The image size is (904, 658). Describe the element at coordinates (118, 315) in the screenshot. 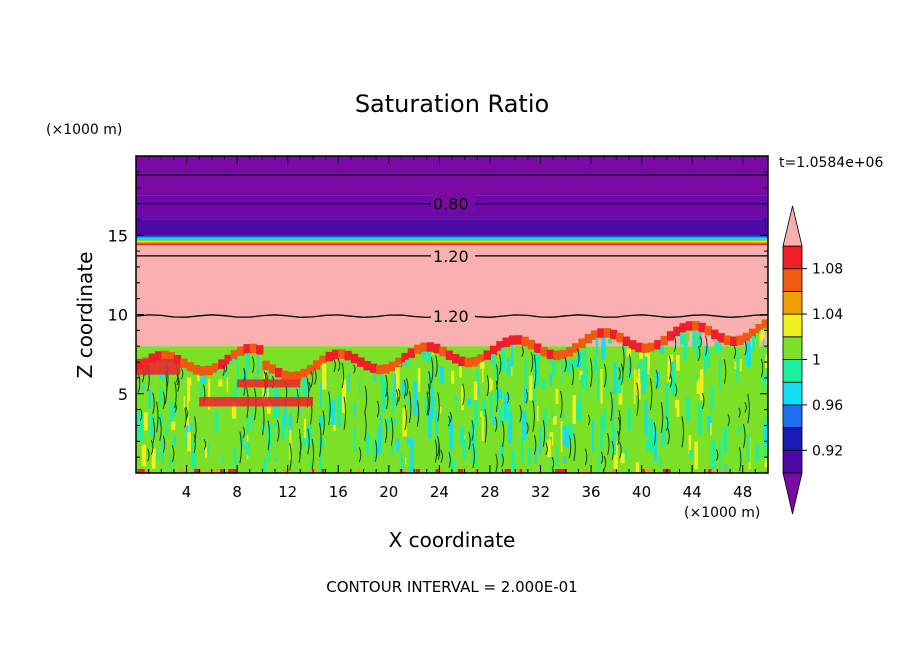

I see `y-tick-label: 10` at that location.